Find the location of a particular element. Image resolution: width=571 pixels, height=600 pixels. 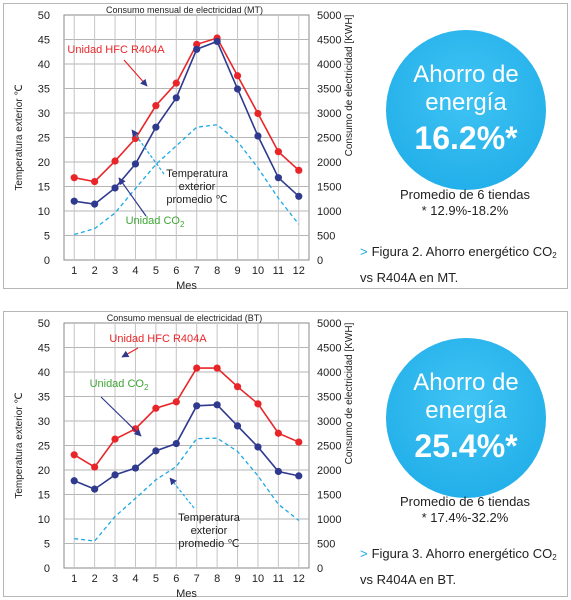

average-note: Promedio de 6 tiendas * 12.9%-18.2% is located at coordinates (465, 203).